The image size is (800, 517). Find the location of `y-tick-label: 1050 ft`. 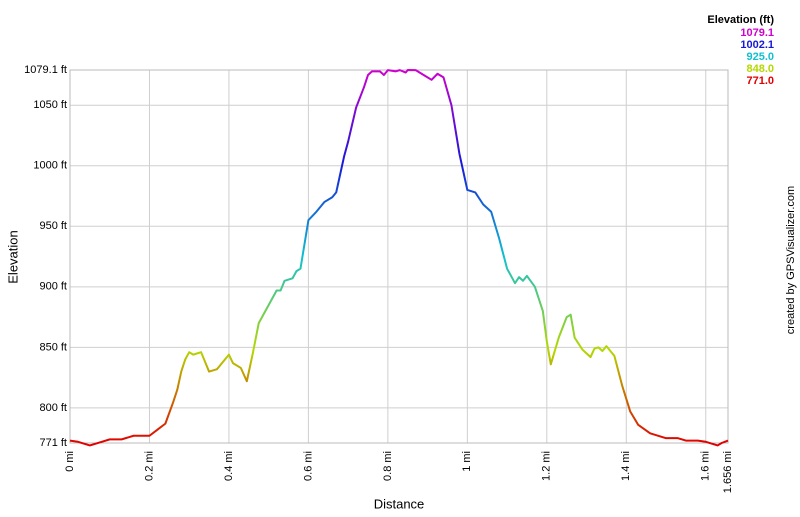

y-tick-label: 1050 ft is located at coordinates (50, 105).